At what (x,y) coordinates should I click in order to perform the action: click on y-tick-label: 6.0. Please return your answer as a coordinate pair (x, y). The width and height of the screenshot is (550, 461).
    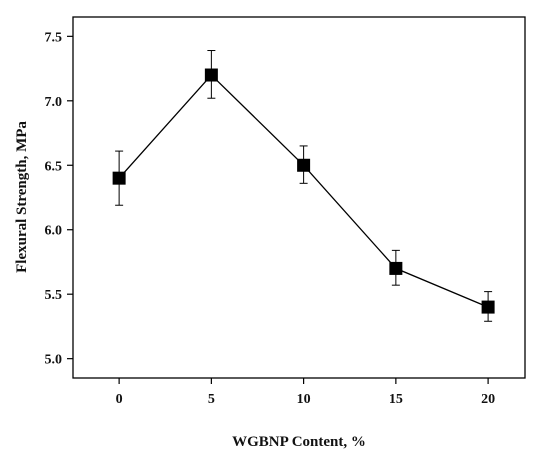
    Looking at the image, I should click on (54, 231).